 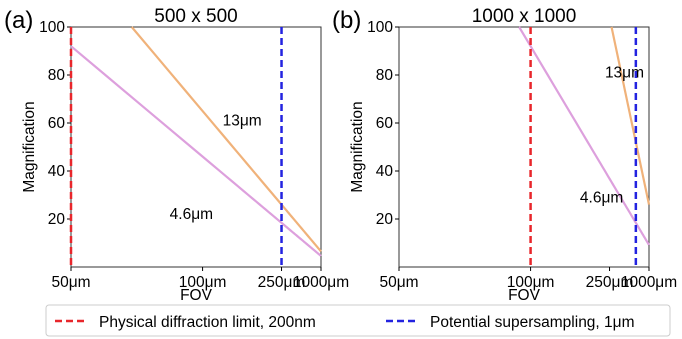 I want to click on legend-label-supersampling: Potential supersampling, 1μm, so click(x=532, y=322).